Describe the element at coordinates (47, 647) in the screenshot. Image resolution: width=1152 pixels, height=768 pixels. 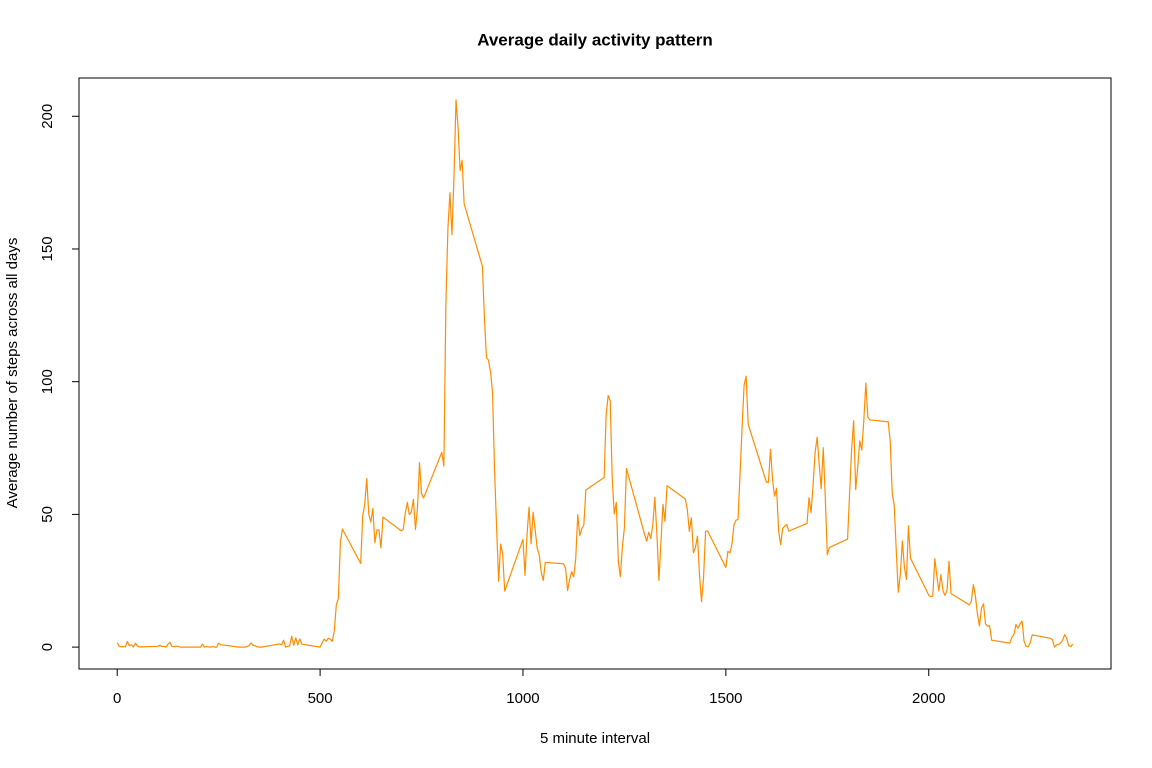
I see `y-tick-label: 0` at that location.